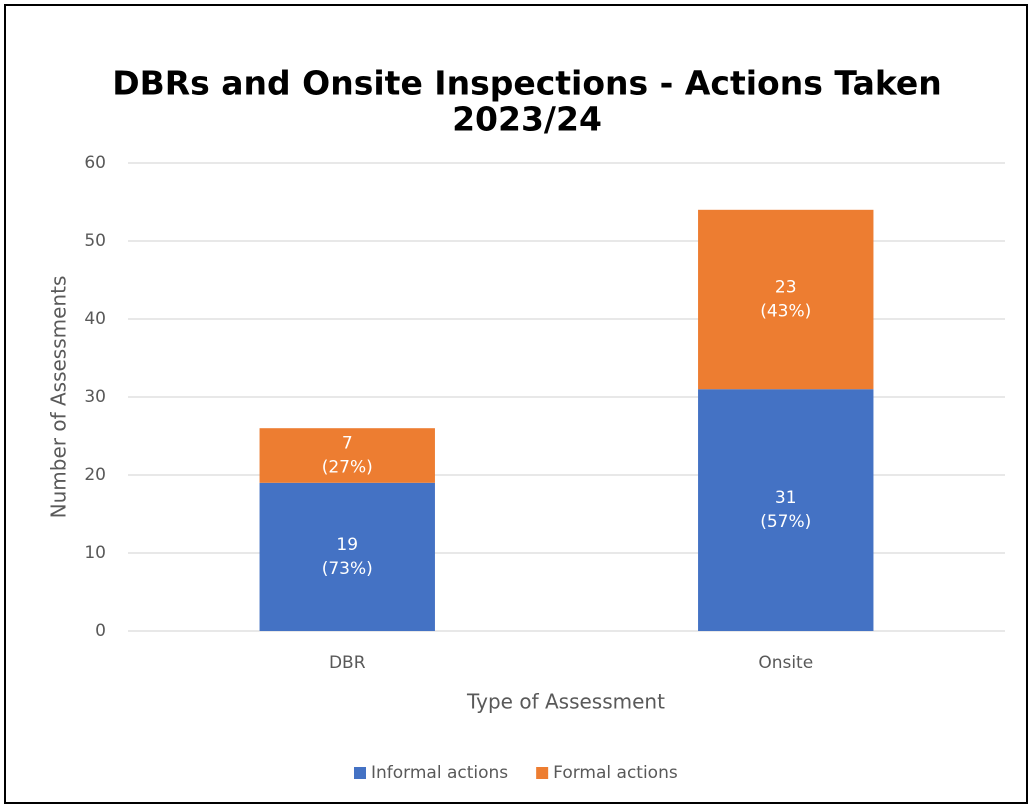  What do you see at coordinates (347, 545) in the screenshot?
I see `data-label: 19` at bounding box center [347, 545].